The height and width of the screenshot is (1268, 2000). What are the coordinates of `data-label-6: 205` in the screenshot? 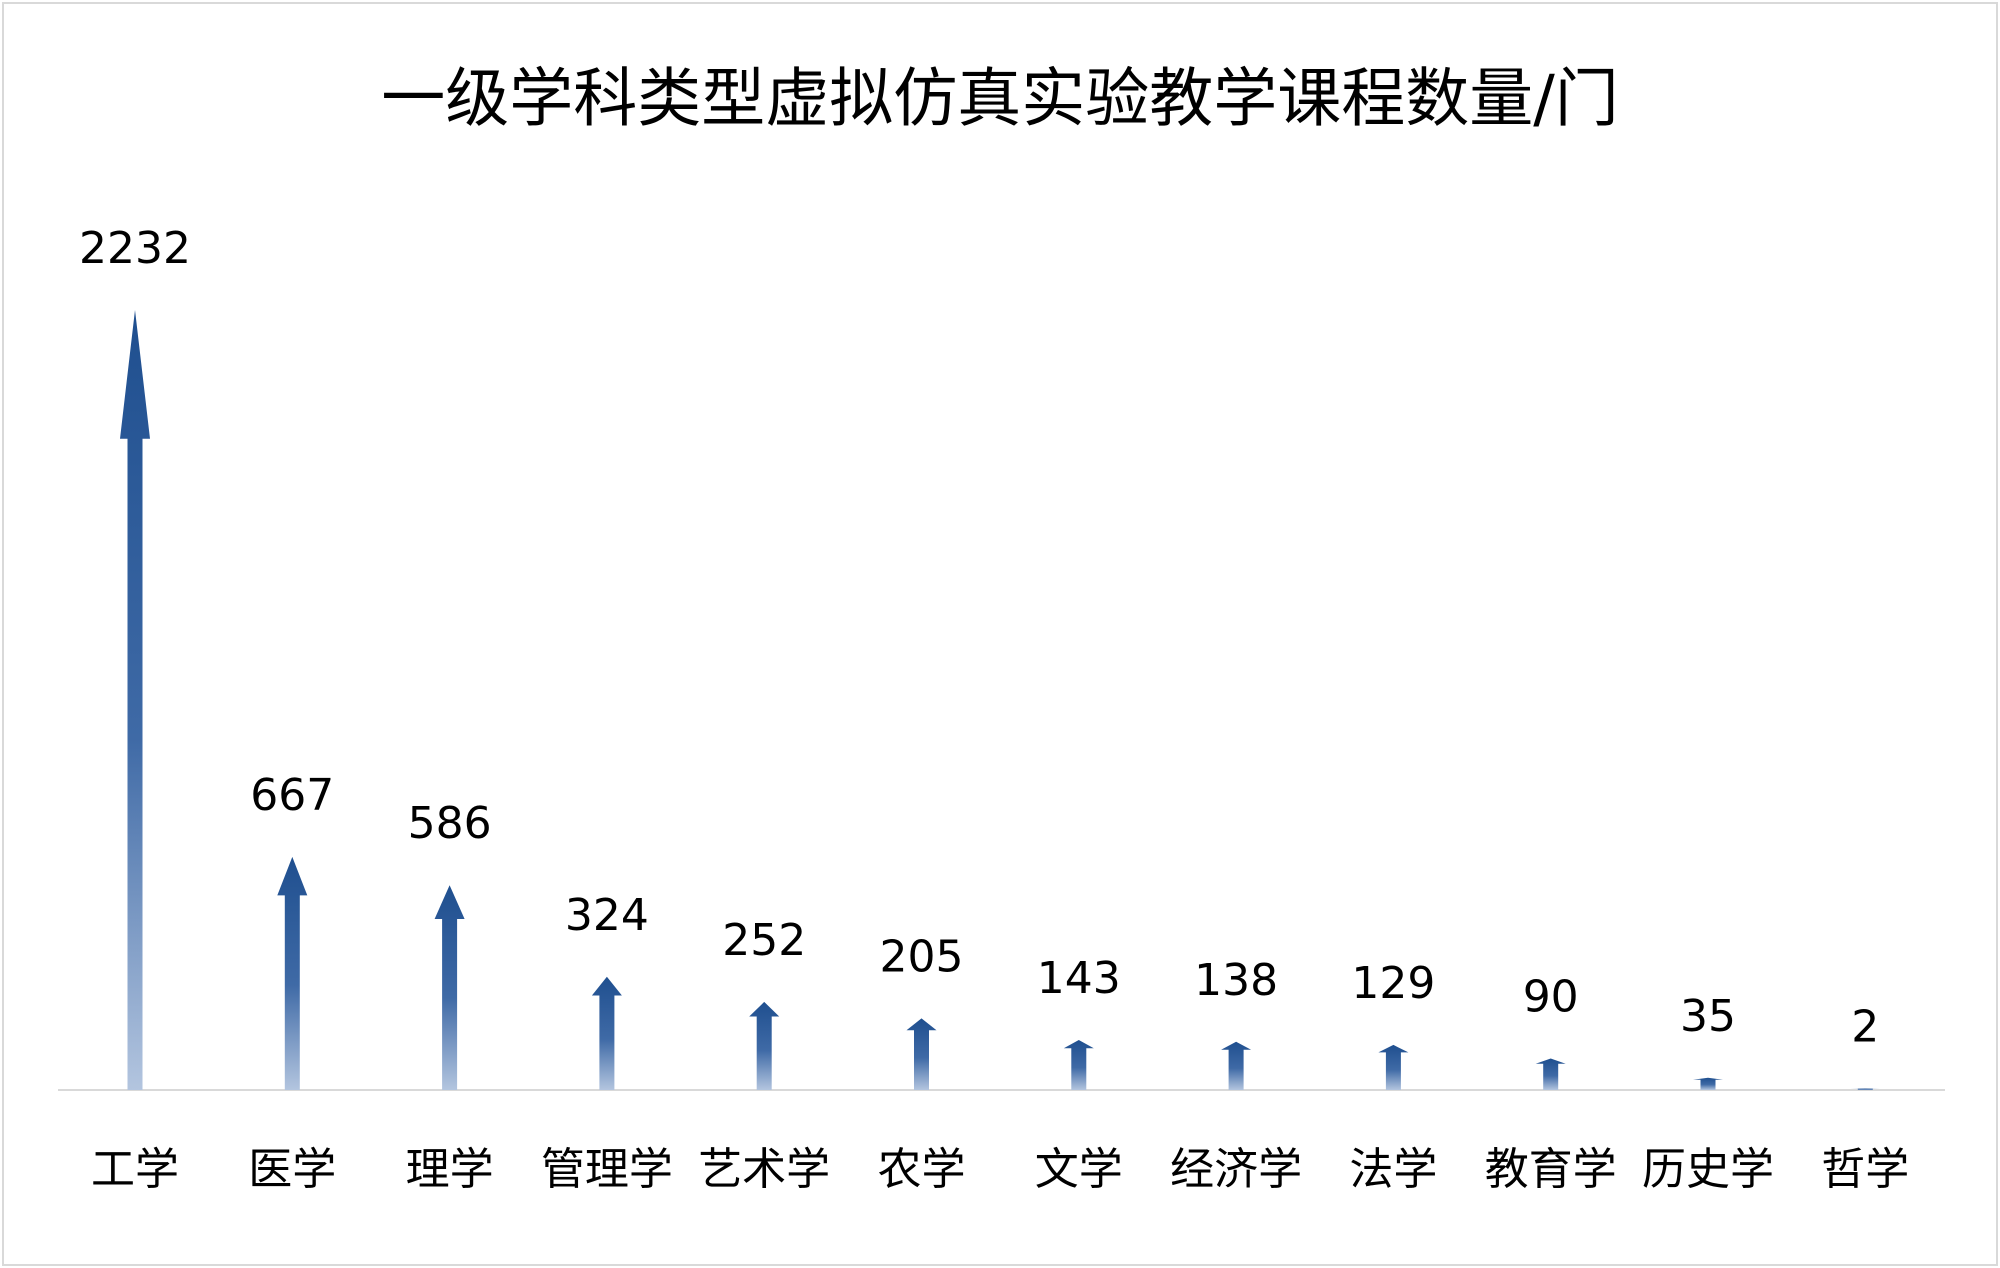 It's located at (922, 956).